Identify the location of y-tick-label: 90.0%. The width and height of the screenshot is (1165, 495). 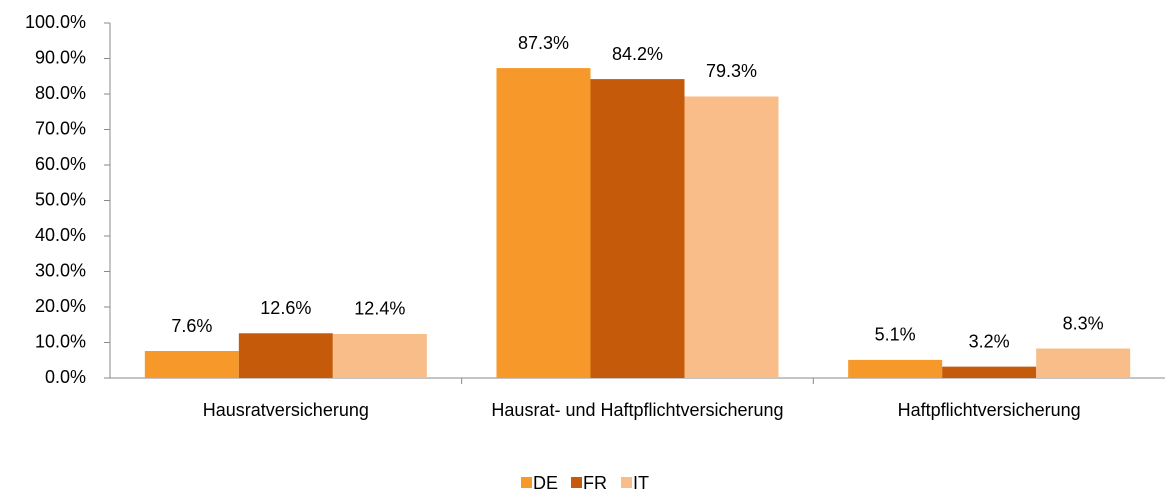
(60, 57).